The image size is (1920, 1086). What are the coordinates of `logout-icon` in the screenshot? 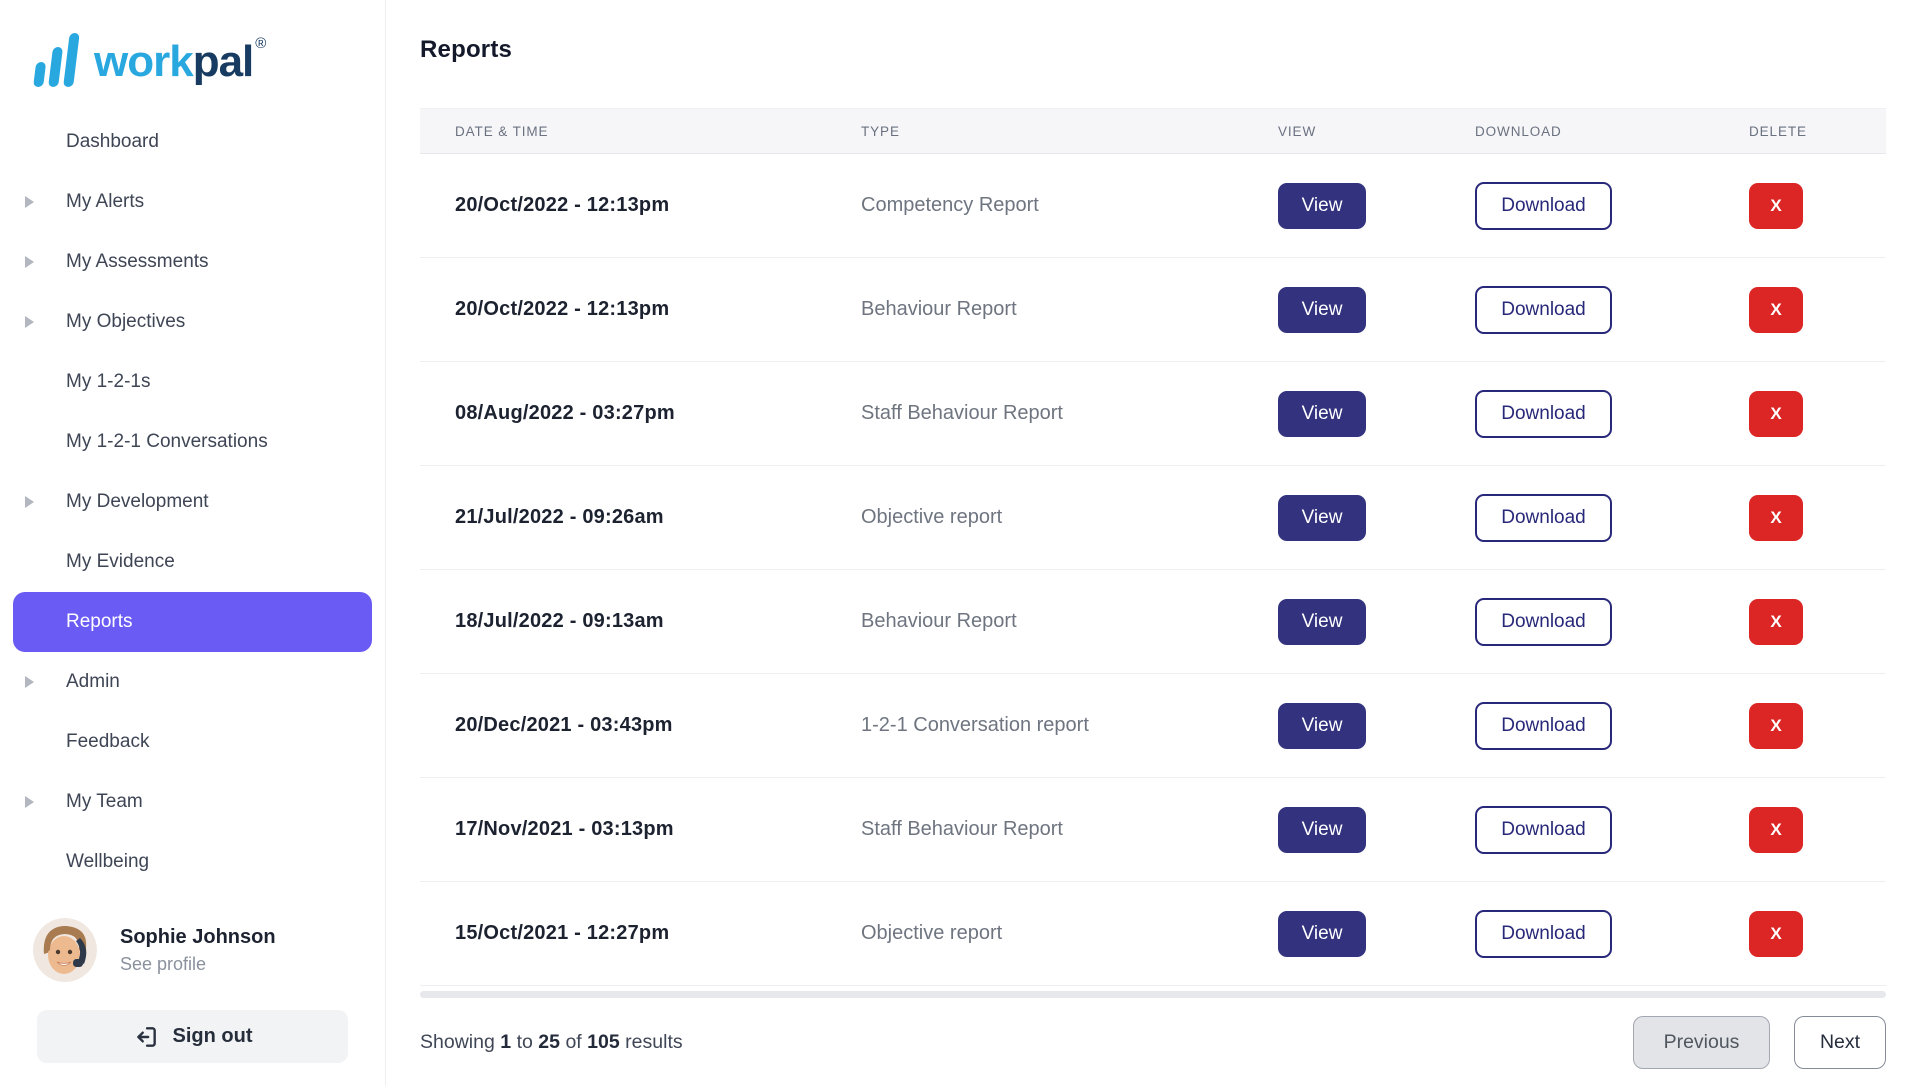 It's located at (146, 1036).